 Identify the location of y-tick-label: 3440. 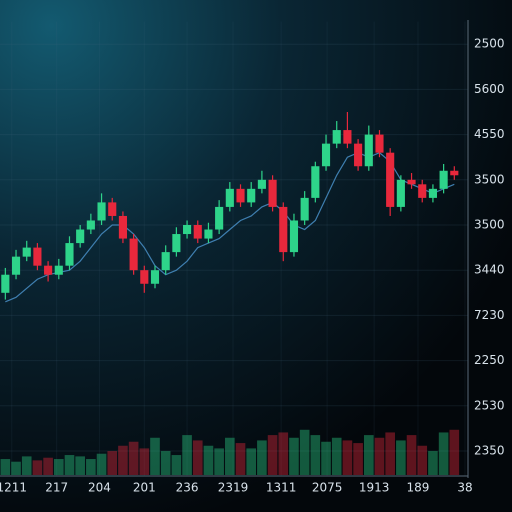
(489, 270).